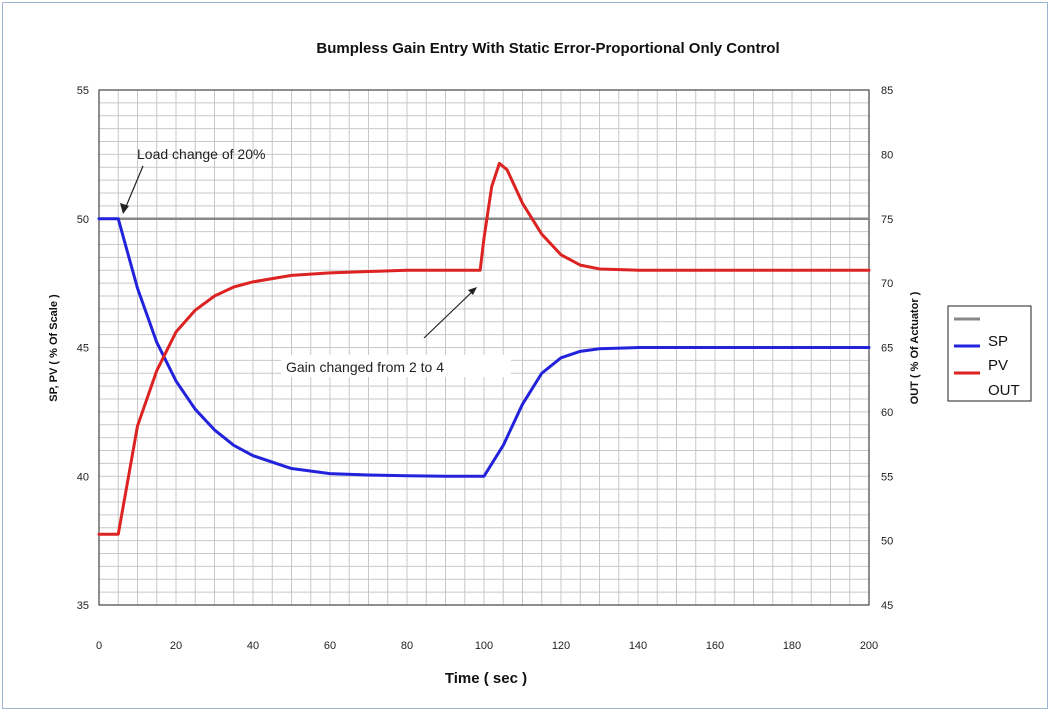 This screenshot has width=1051, height=715. What do you see at coordinates (83, 606) in the screenshot?
I see `y-left-tick-label: 35` at bounding box center [83, 606].